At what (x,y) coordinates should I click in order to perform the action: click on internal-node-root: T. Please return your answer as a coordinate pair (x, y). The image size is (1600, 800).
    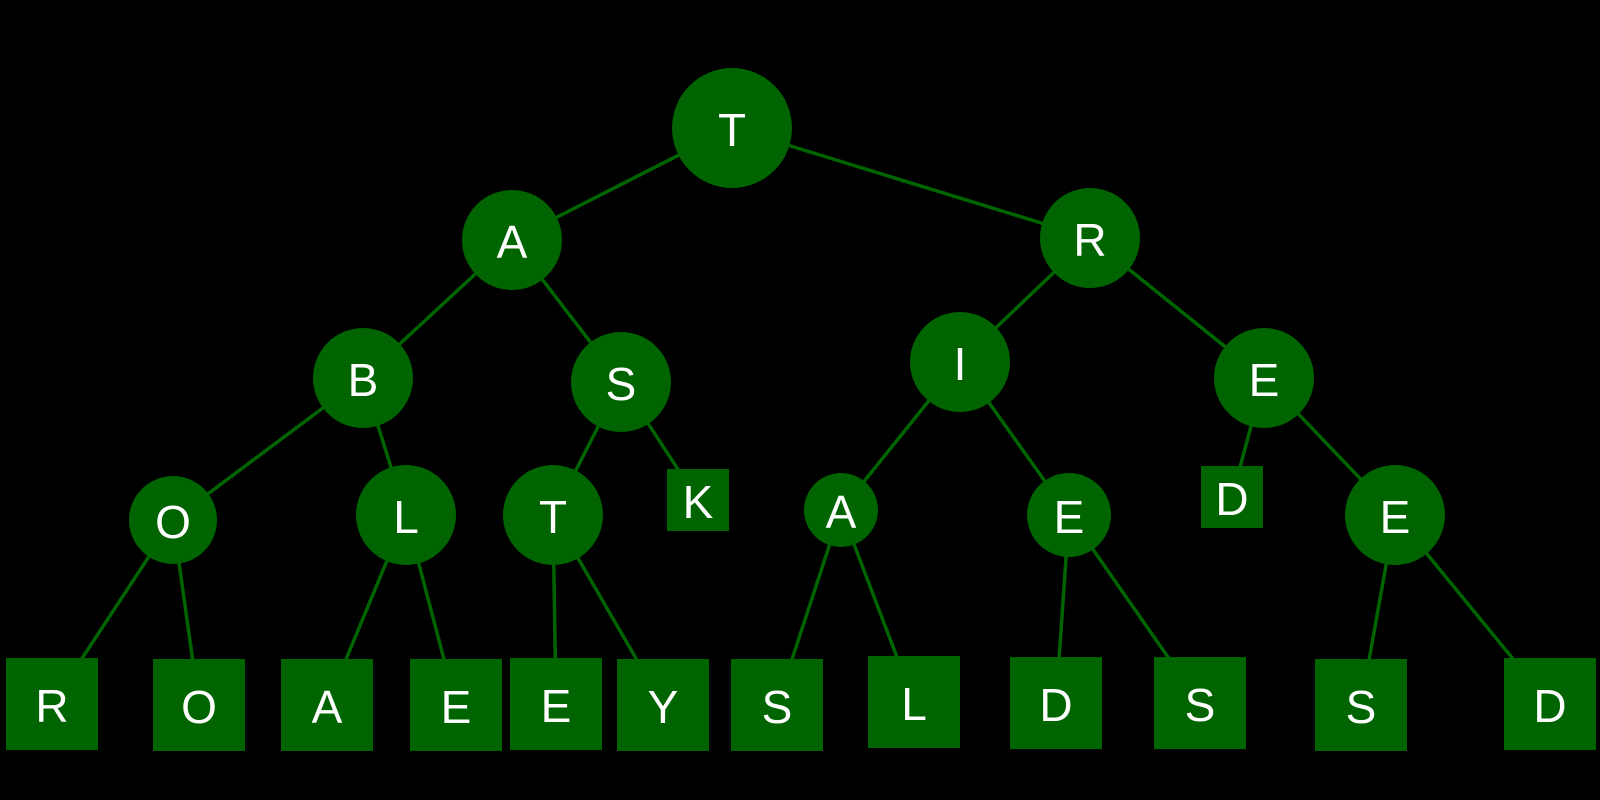
    Looking at the image, I should click on (732, 128).